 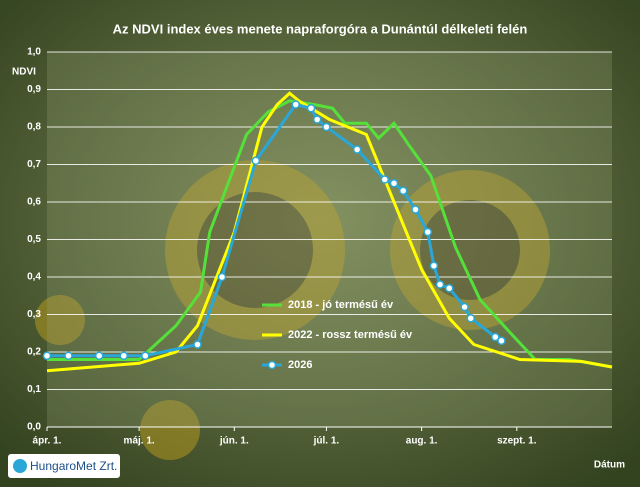 I want to click on logo-box, so click(x=64, y=466).